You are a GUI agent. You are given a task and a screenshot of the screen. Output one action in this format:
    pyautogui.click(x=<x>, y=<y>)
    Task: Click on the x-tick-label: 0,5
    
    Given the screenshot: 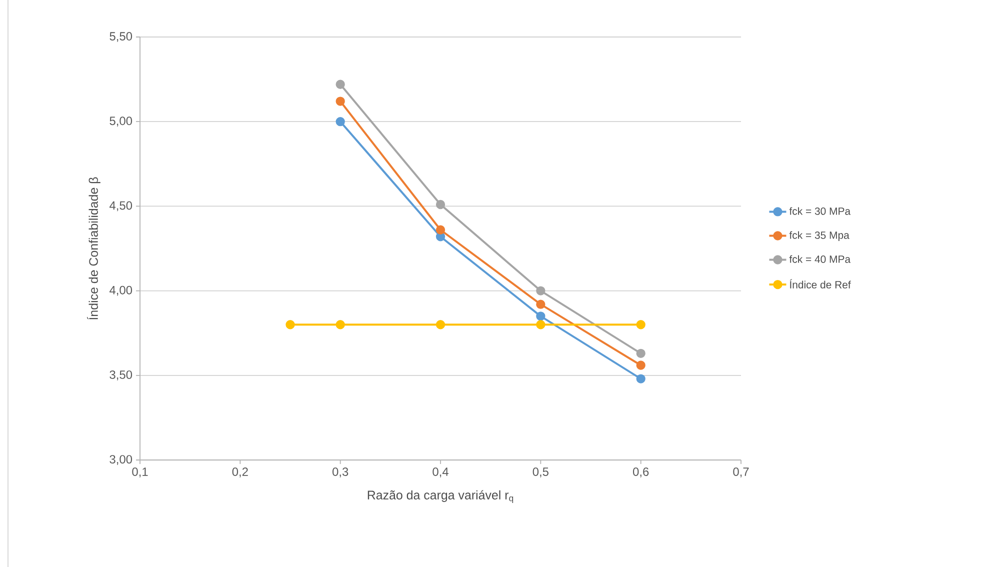 What is the action you would take?
    pyautogui.click(x=540, y=473)
    